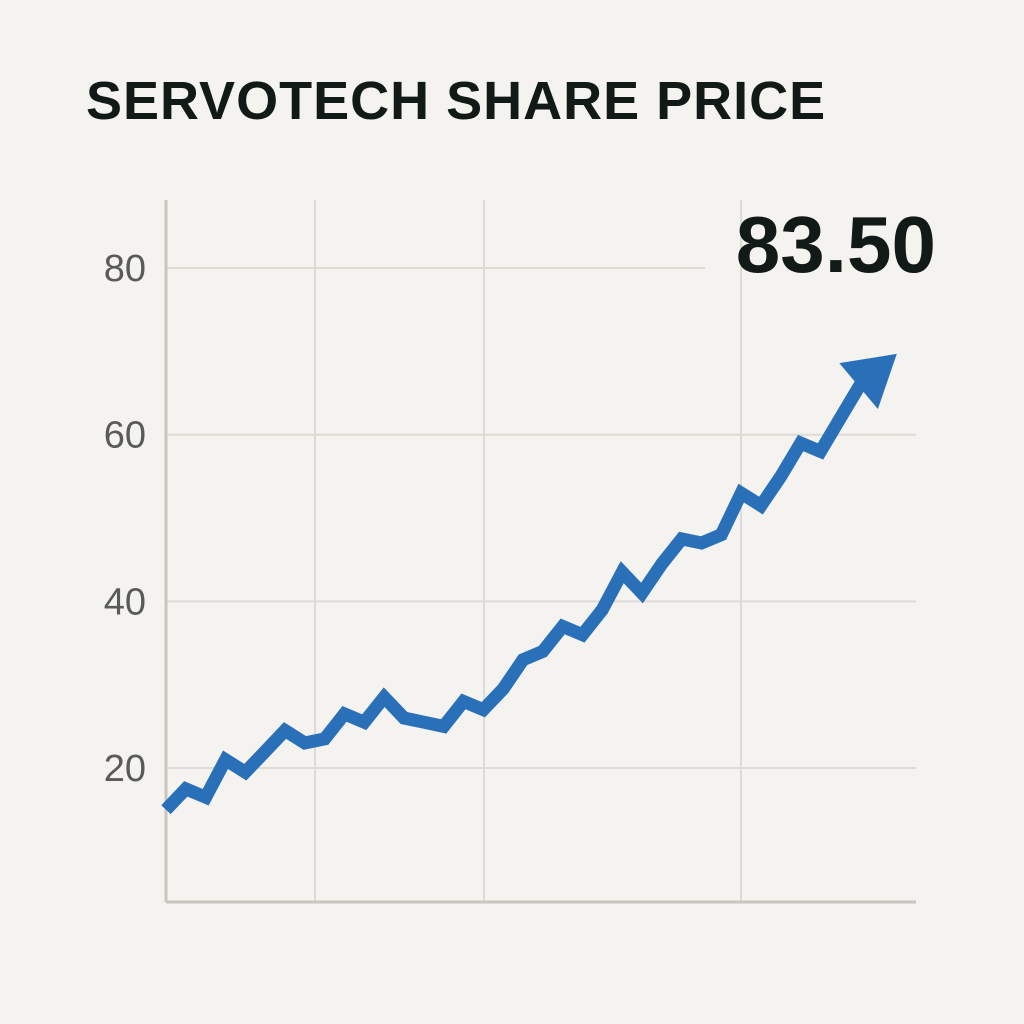 The height and width of the screenshot is (1024, 1024). What do you see at coordinates (125, 436) in the screenshot?
I see `y-tick-label: 60` at bounding box center [125, 436].